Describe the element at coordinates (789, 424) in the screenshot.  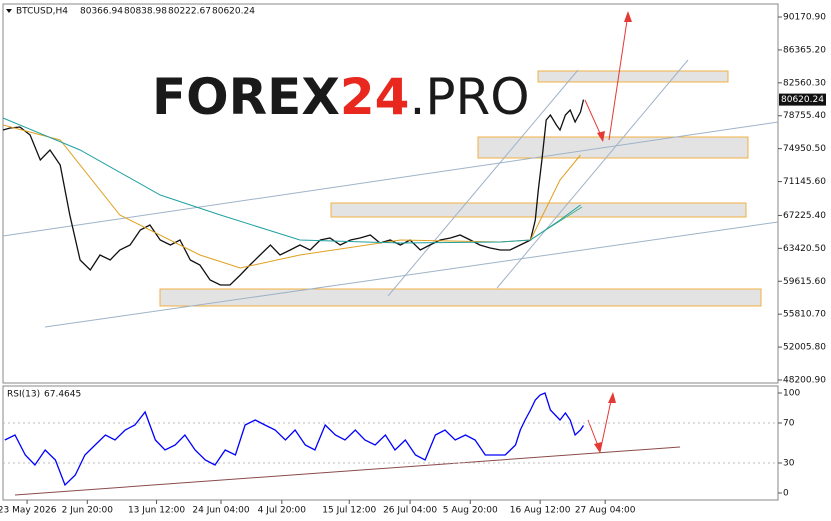
I see `y-tick-label: 70` at that location.